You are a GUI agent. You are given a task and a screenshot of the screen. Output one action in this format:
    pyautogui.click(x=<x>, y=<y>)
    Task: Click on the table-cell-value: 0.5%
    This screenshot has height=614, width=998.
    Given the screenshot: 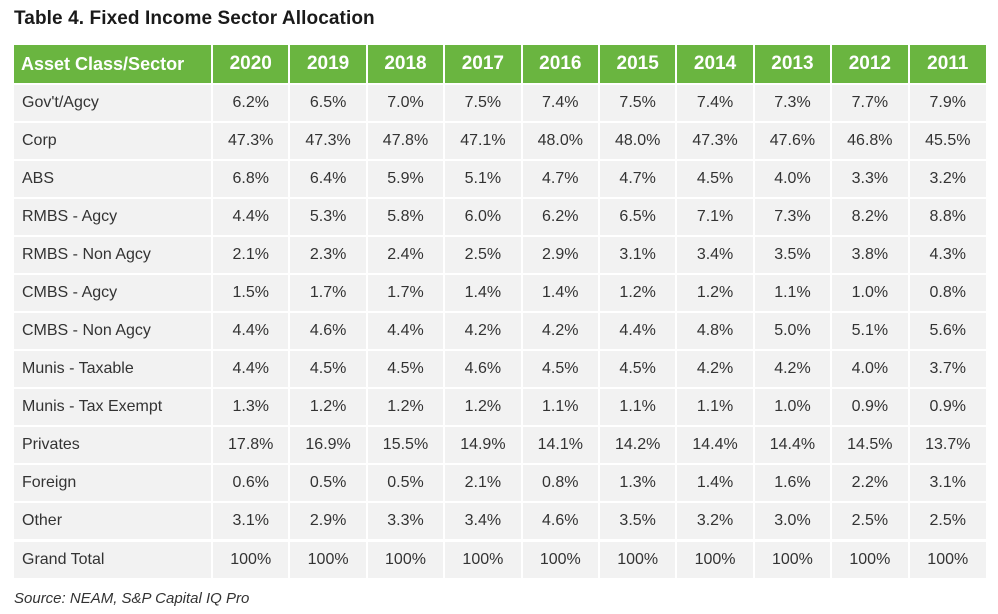 What is the action you would take?
    pyautogui.click(x=406, y=482)
    